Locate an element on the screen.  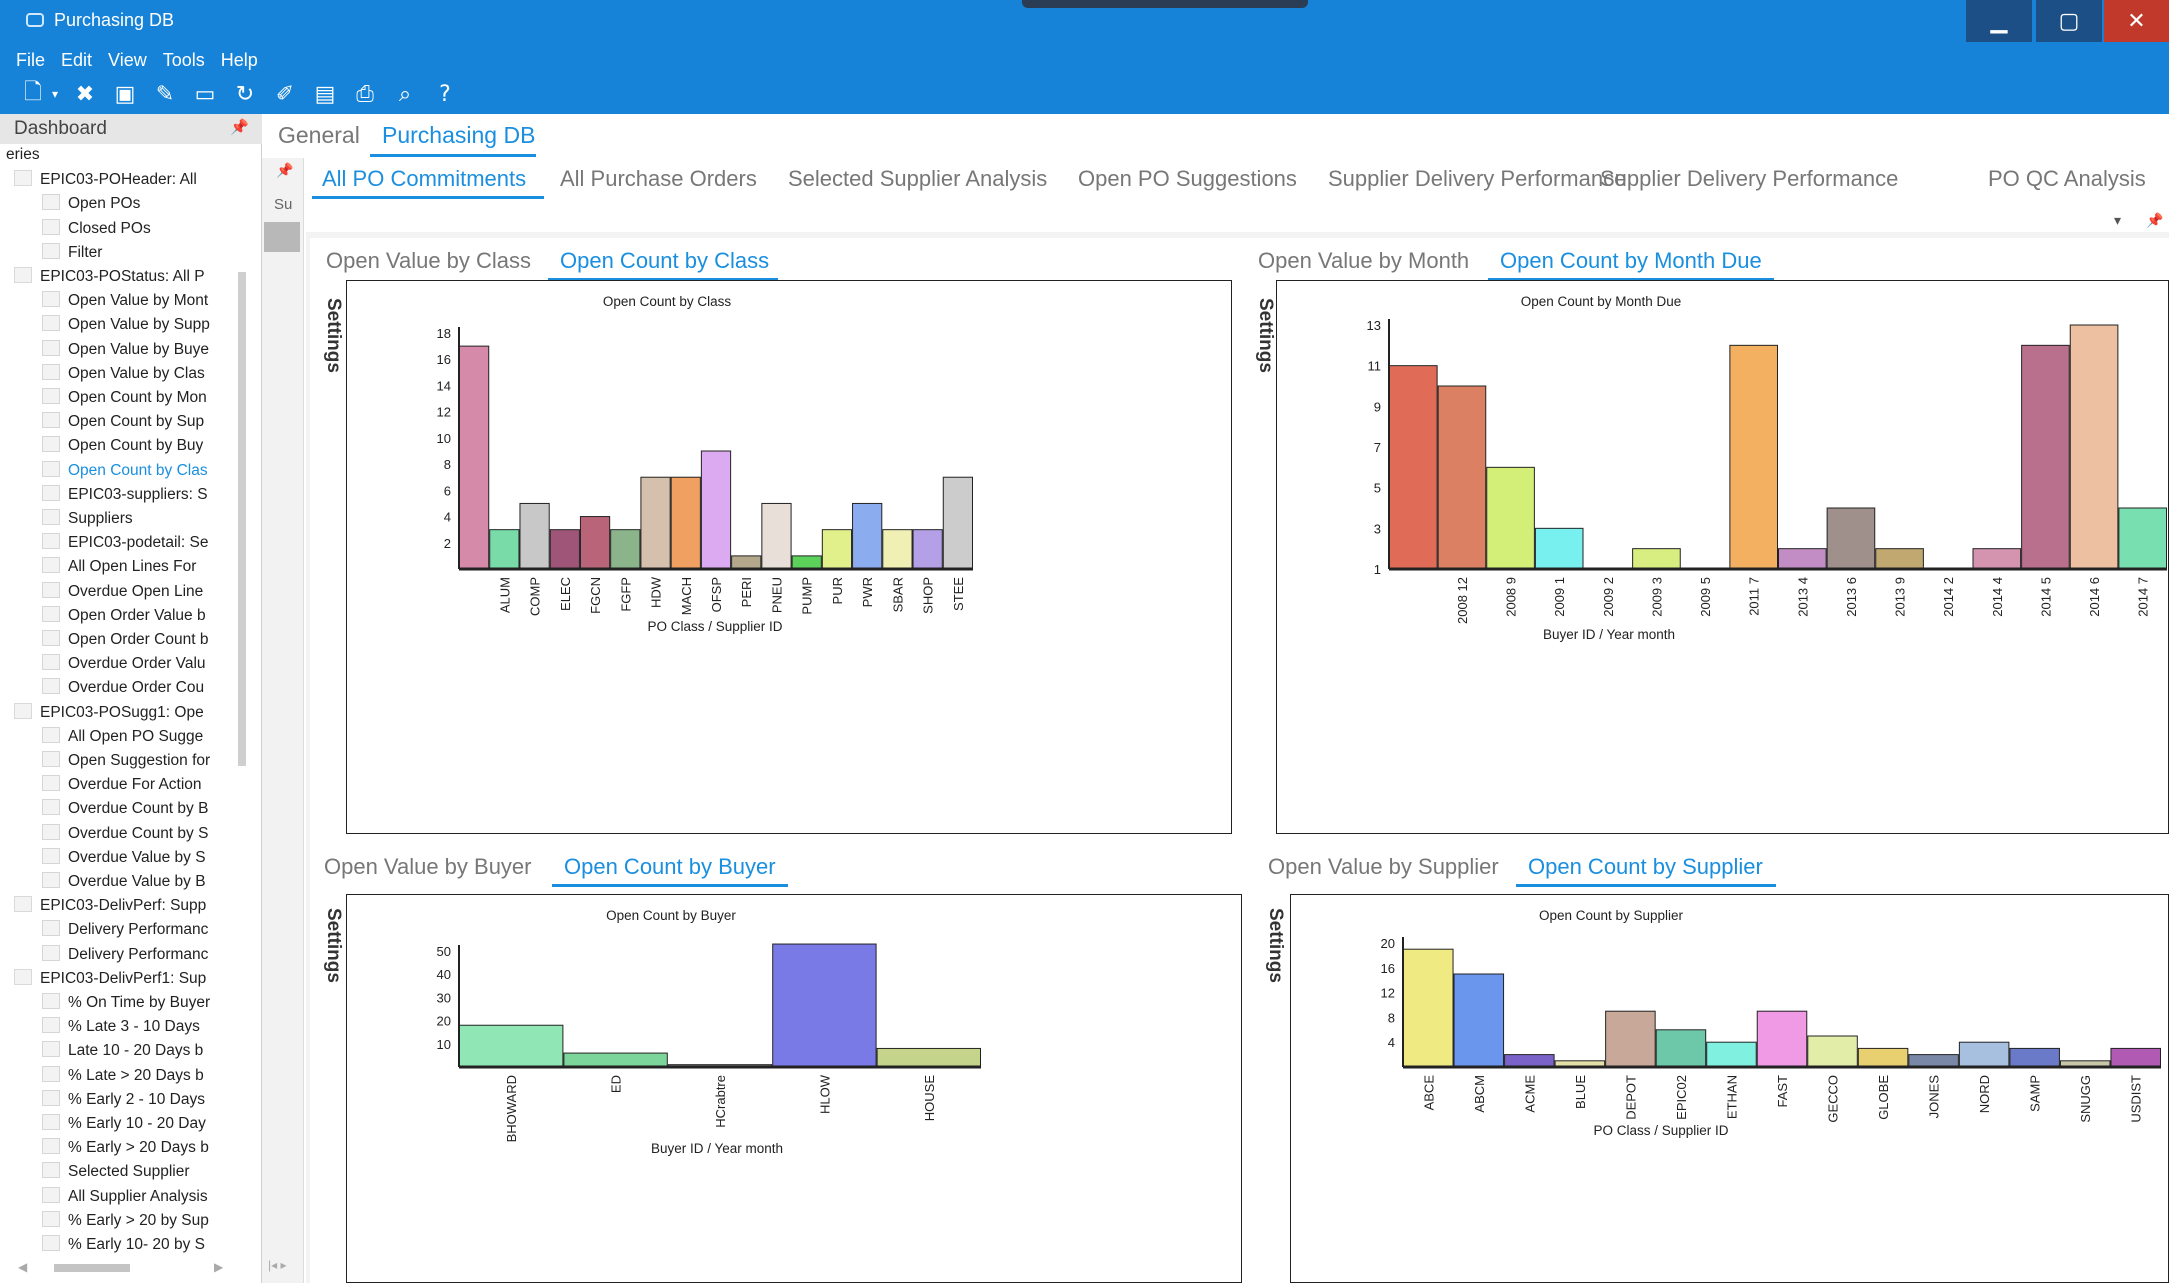
tree-item: EPIC03-suppliers: S is located at coordinates (125, 496).